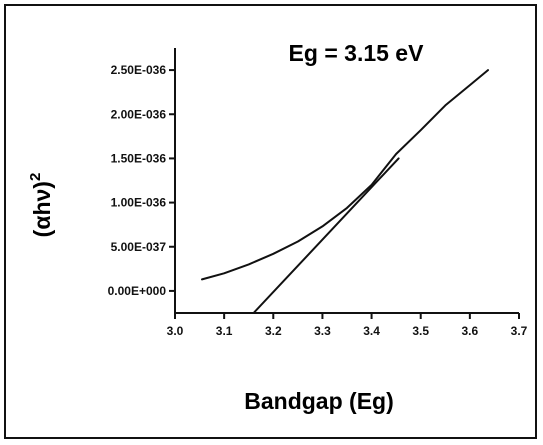 The width and height of the screenshot is (543, 445). I want to click on y-tick-label: 5.00E-037, so click(139, 247).